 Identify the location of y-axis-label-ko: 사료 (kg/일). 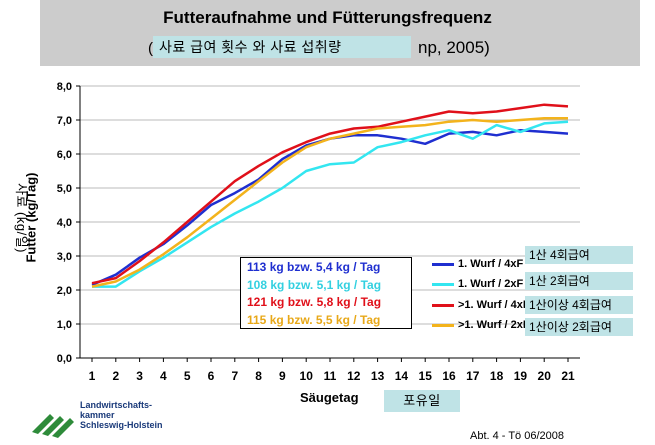
(21, 218).